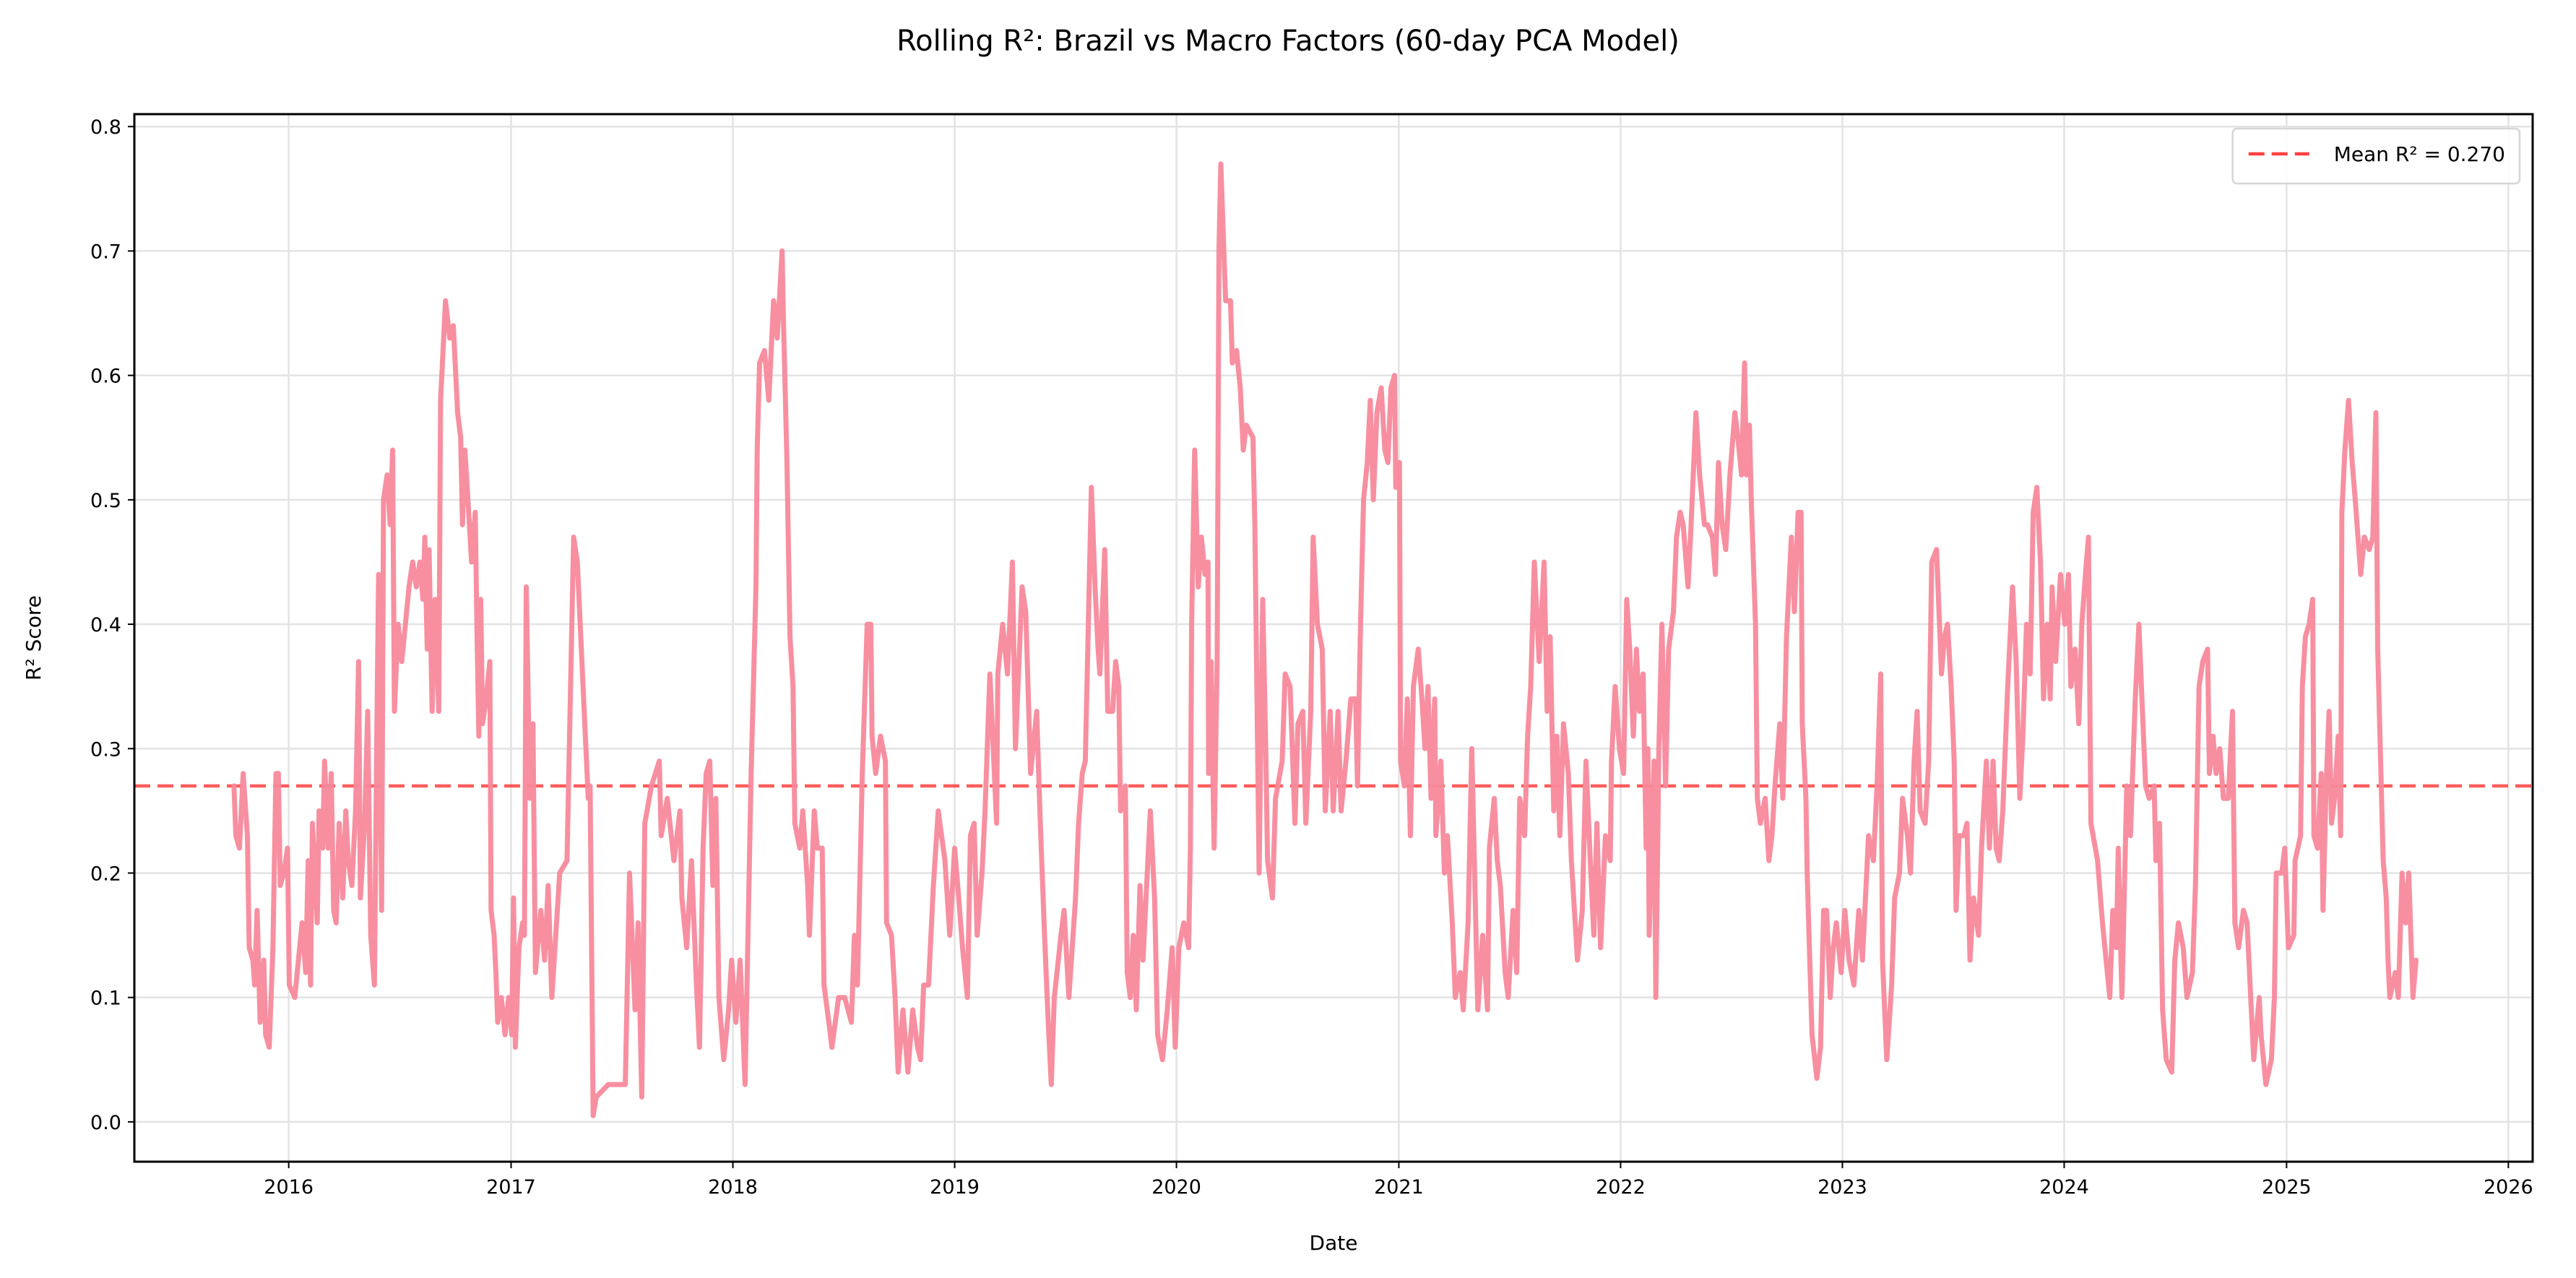 This screenshot has width=2576, height=1278. I want to click on legend-box, so click(2376, 156).